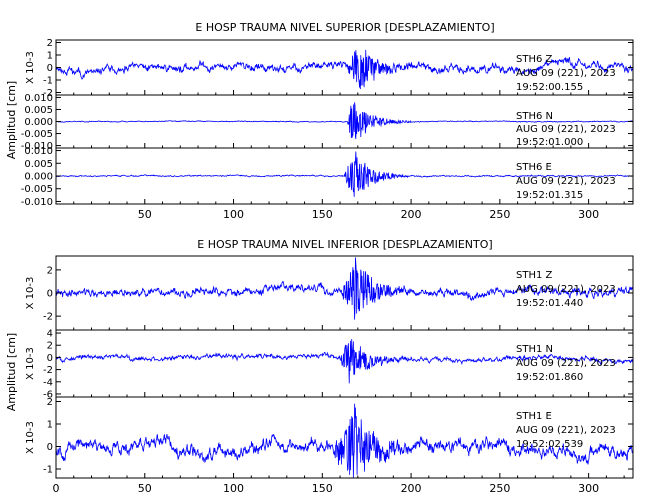 The height and width of the screenshot is (500, 650). I want to click on station-time: 19:52:00.155, so click(549, 87).